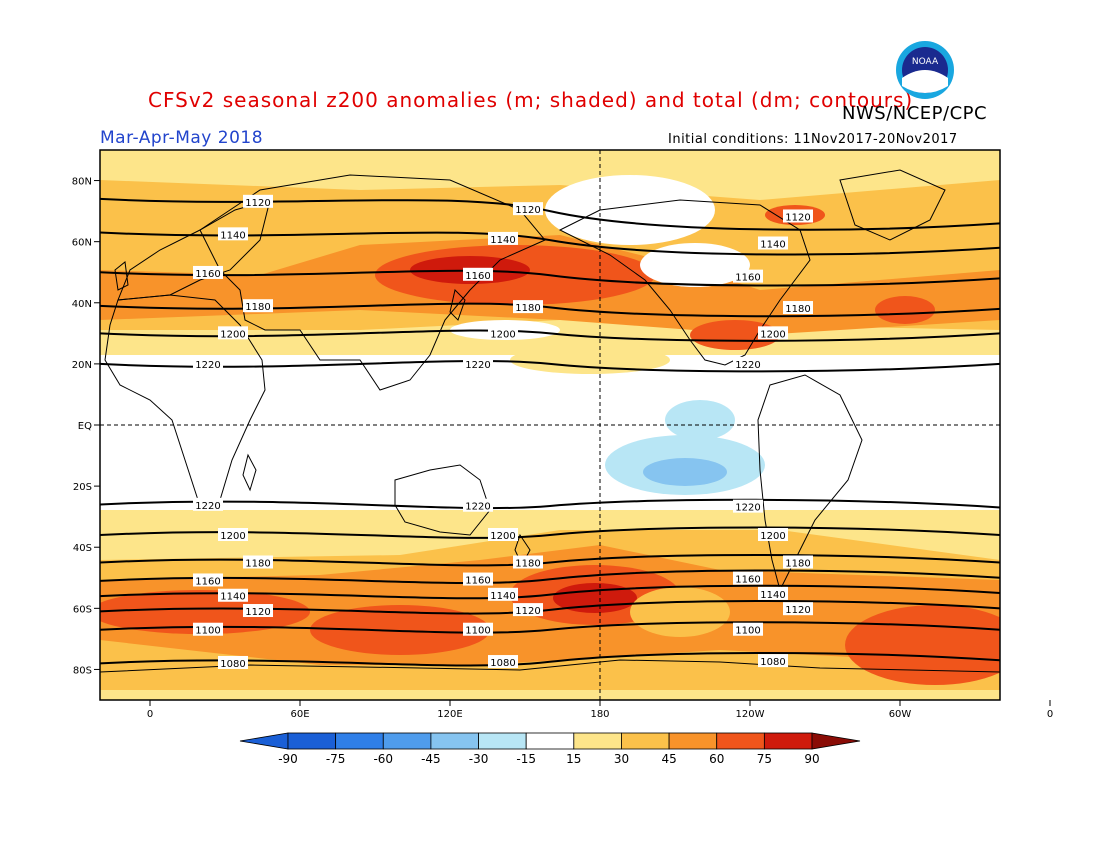 This screenshot has width=1100, height=850. I want to click on contour-label-text: 1100, so click(747, 631).